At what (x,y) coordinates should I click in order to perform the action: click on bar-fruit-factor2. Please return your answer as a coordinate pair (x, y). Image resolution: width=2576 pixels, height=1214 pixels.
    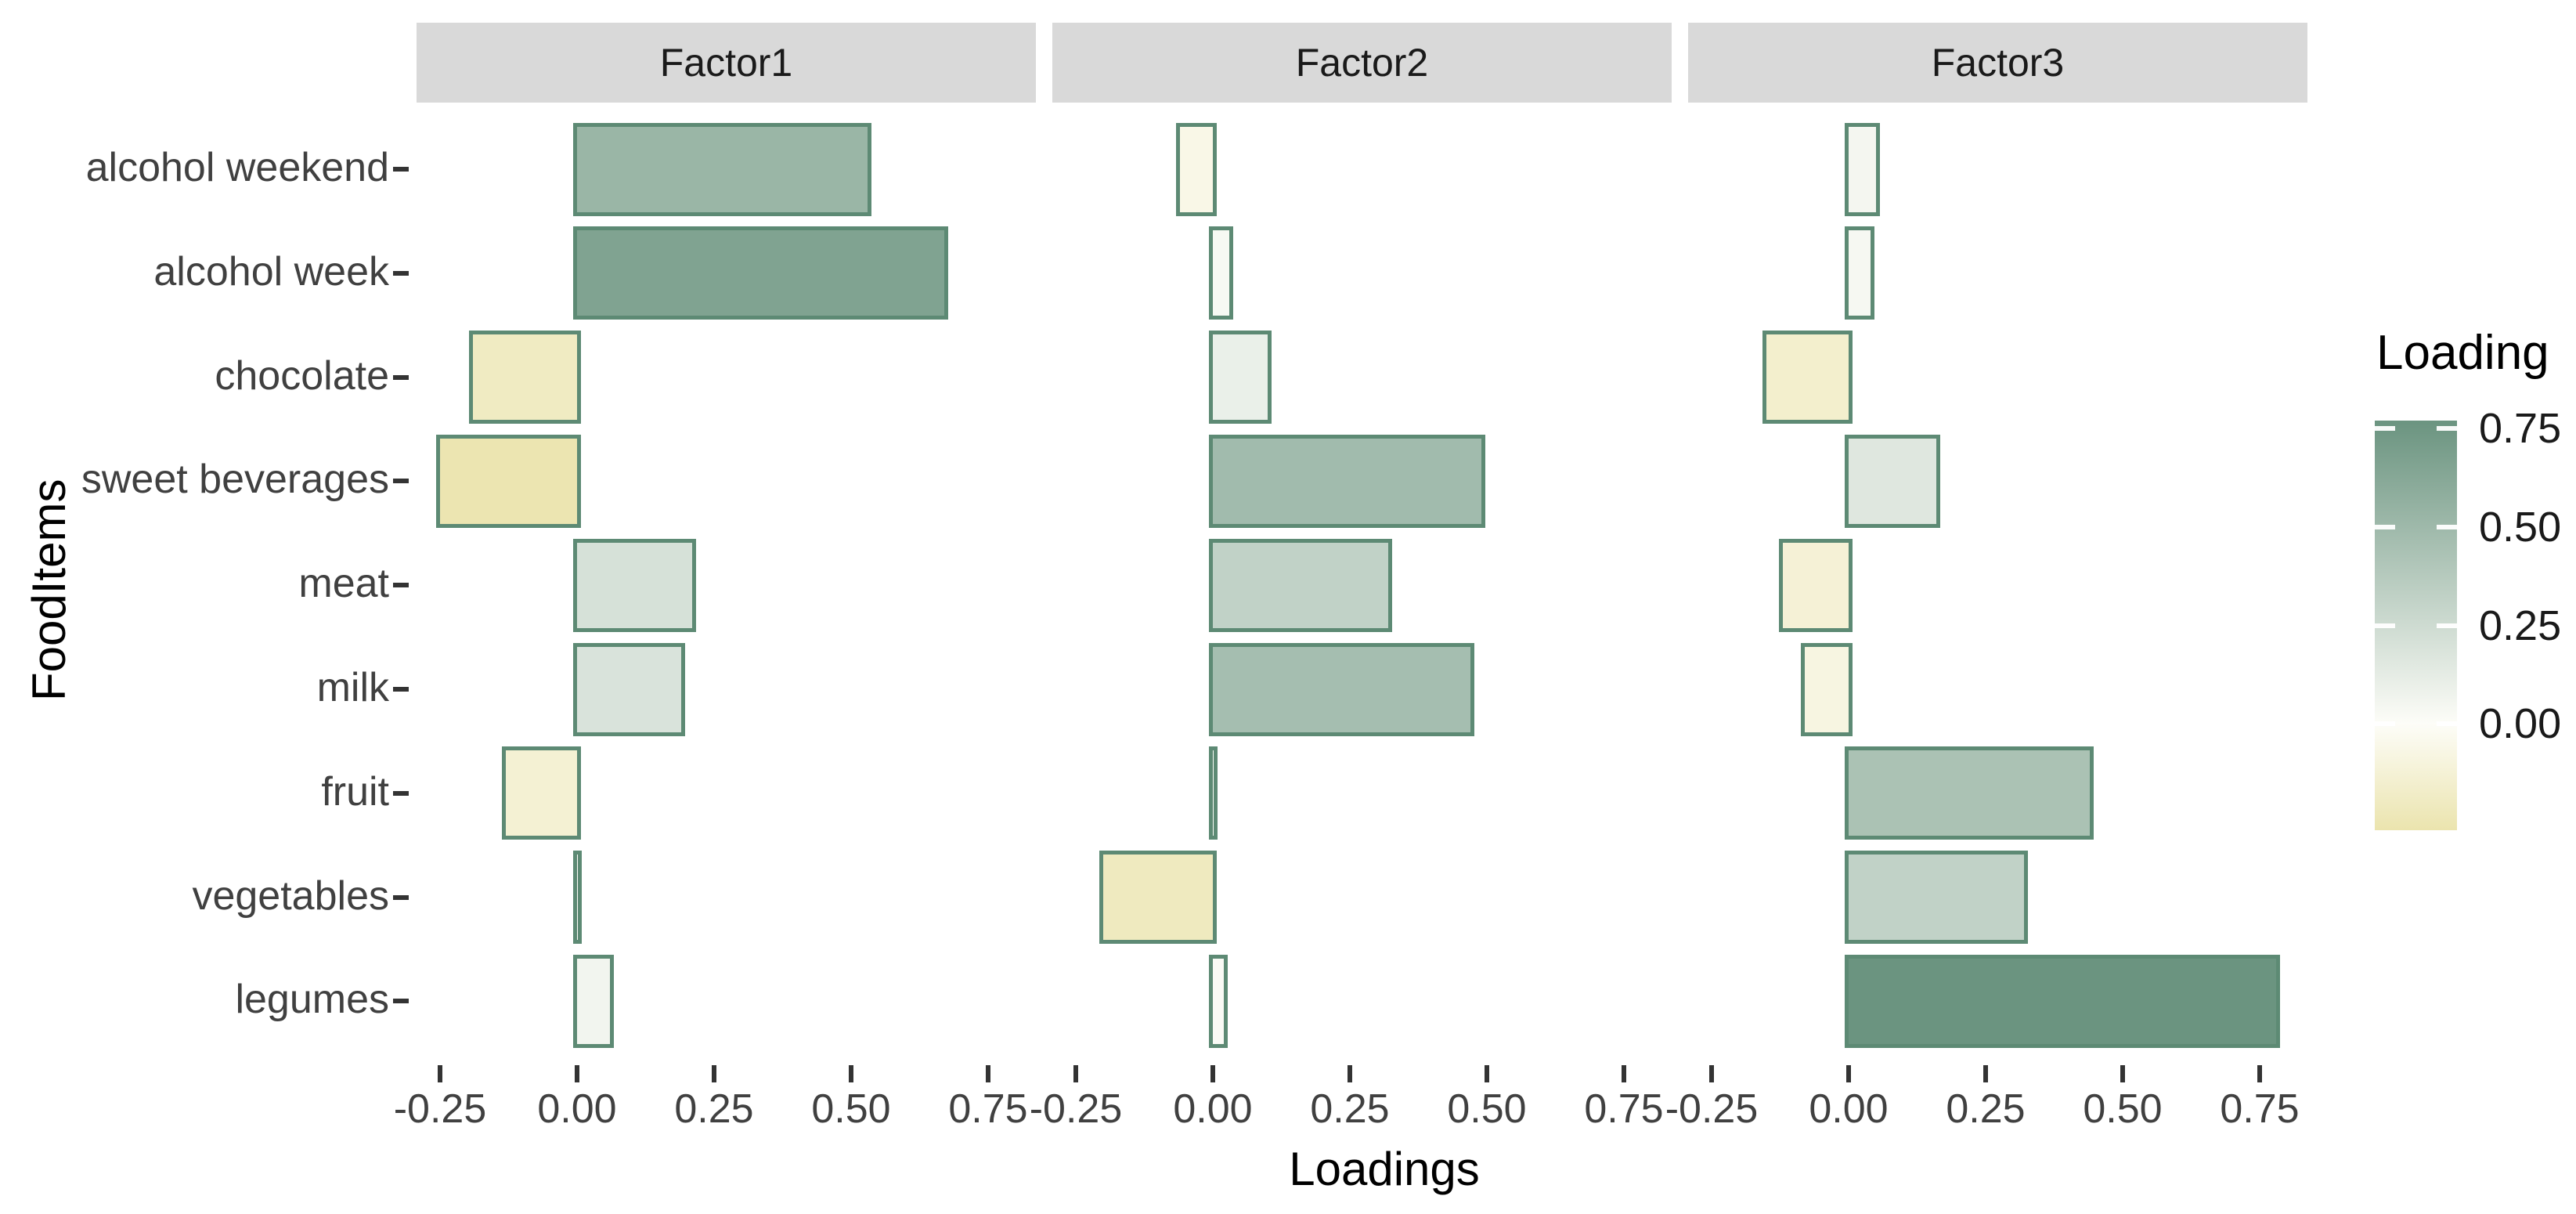
    Looking at the image, I should click on (1214, 793).